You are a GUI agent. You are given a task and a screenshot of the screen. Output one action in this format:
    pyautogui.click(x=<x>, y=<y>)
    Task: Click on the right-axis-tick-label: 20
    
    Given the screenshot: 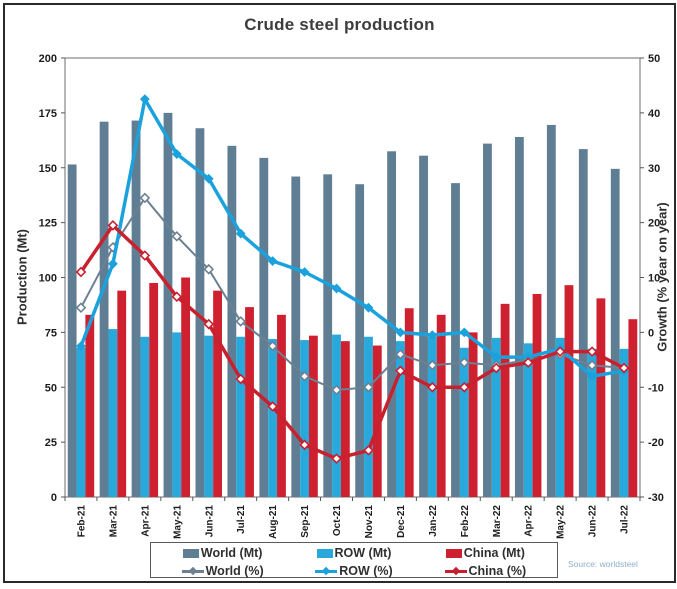 What is the action you would take?
    pyautogui.click(x=654, y=224)
    